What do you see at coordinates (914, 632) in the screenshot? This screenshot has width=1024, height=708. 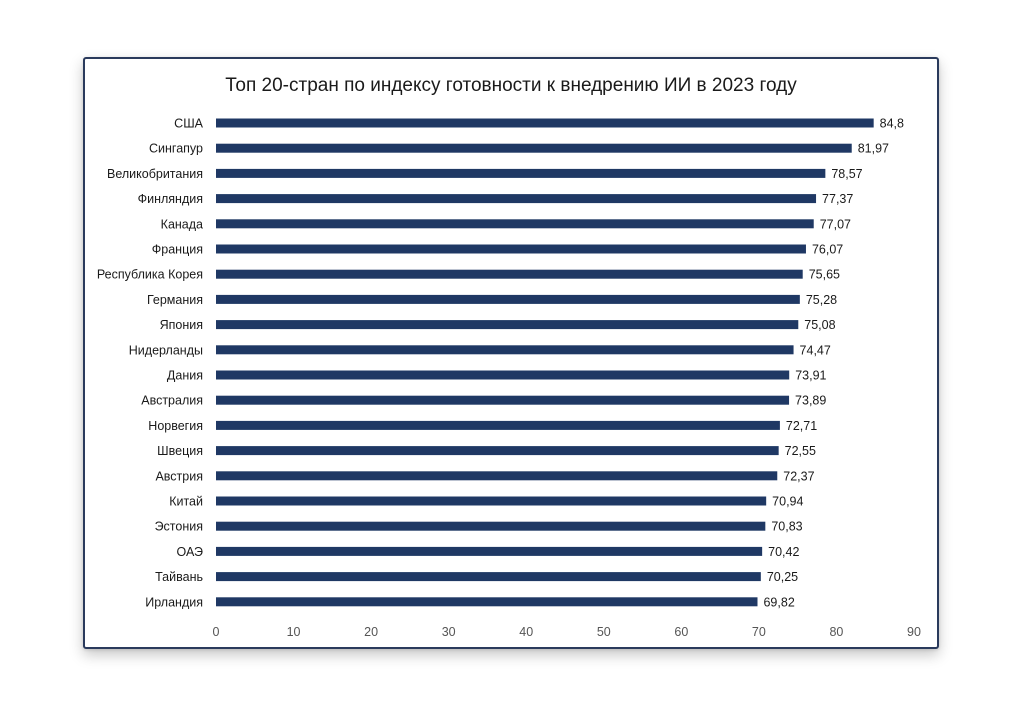 I see `x-tick-label: 90` at bounding box center [914, 632].